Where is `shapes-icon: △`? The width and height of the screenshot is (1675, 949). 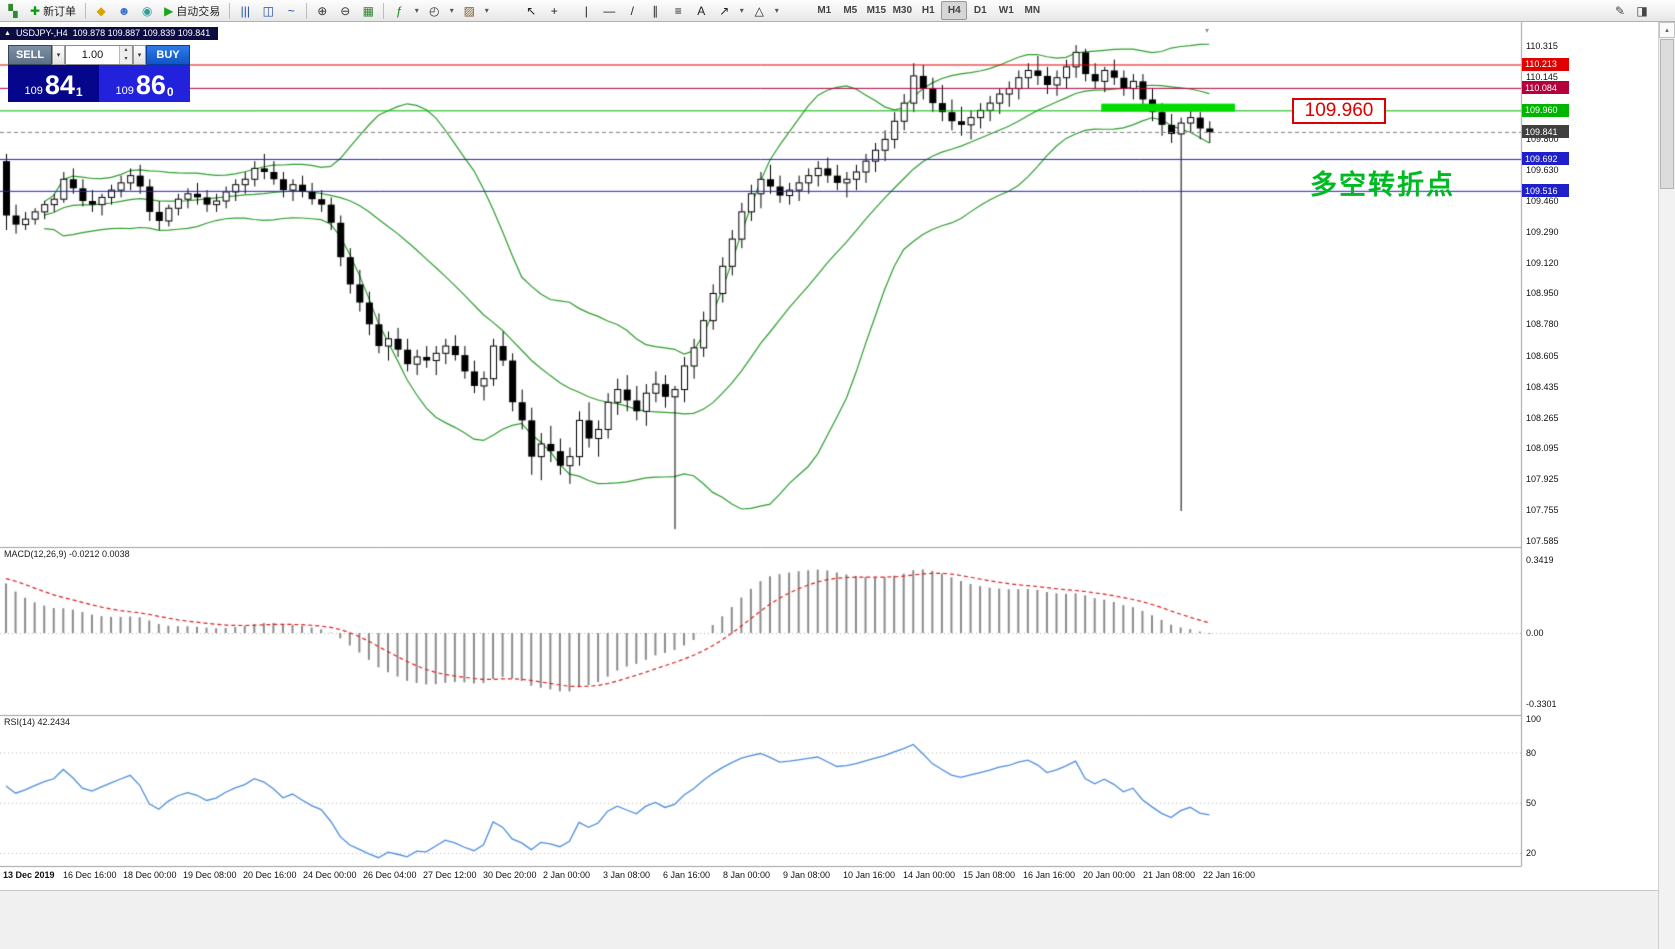 shapes-icon: △ is located at coordinates (759, 10).